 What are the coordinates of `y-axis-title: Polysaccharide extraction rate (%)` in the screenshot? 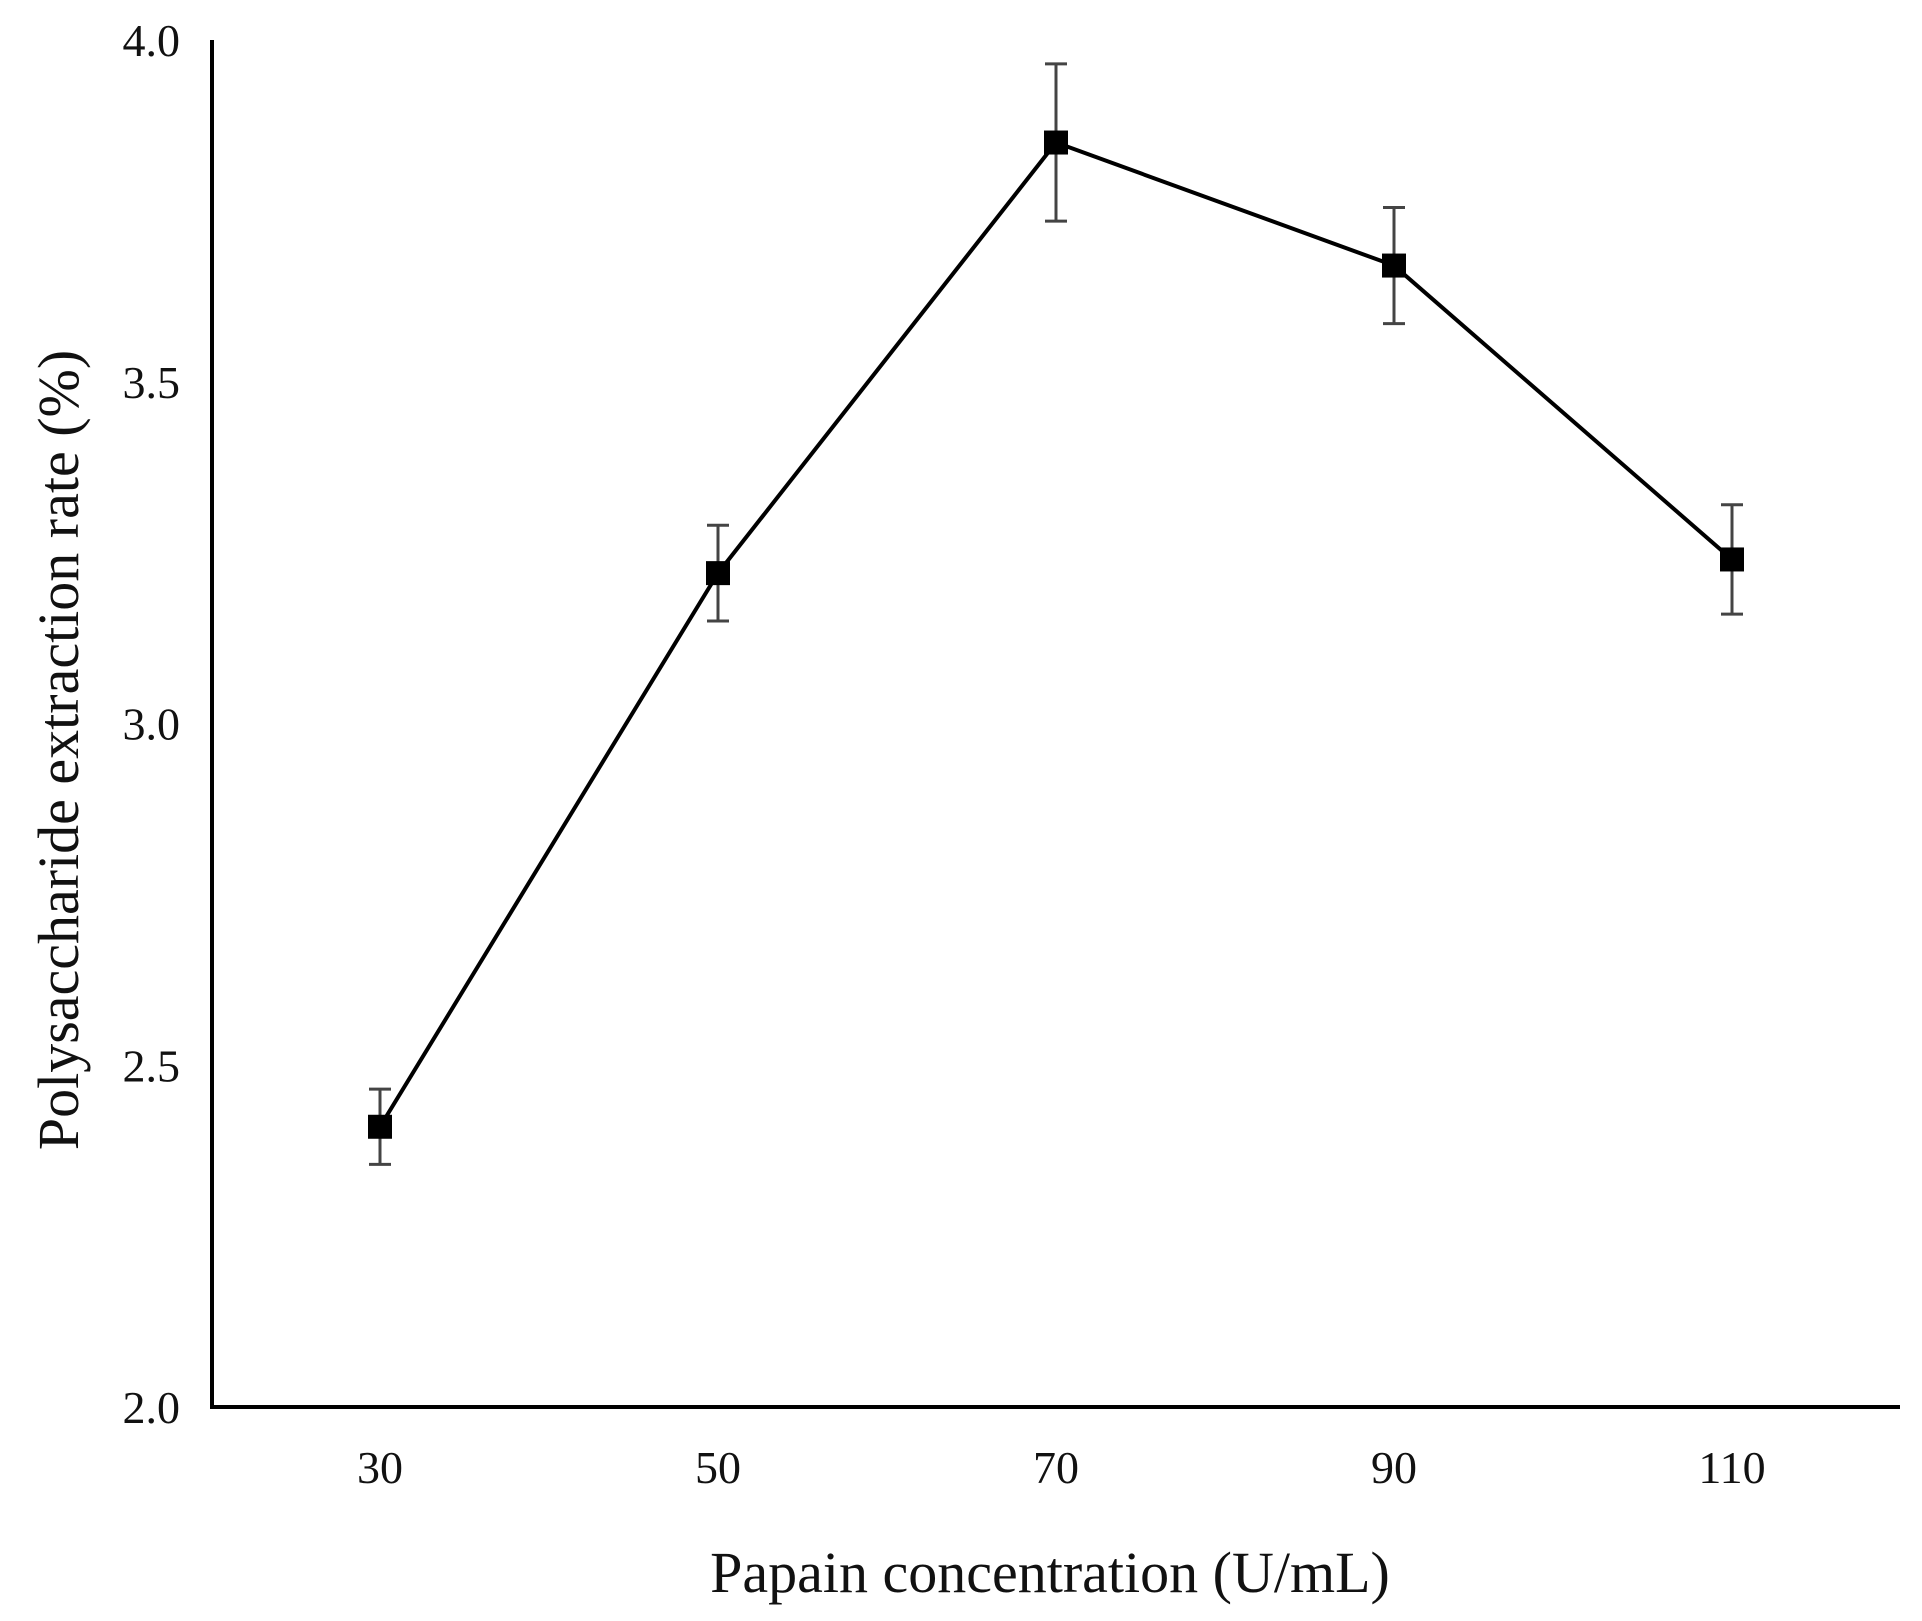 It's located at (58, 750).